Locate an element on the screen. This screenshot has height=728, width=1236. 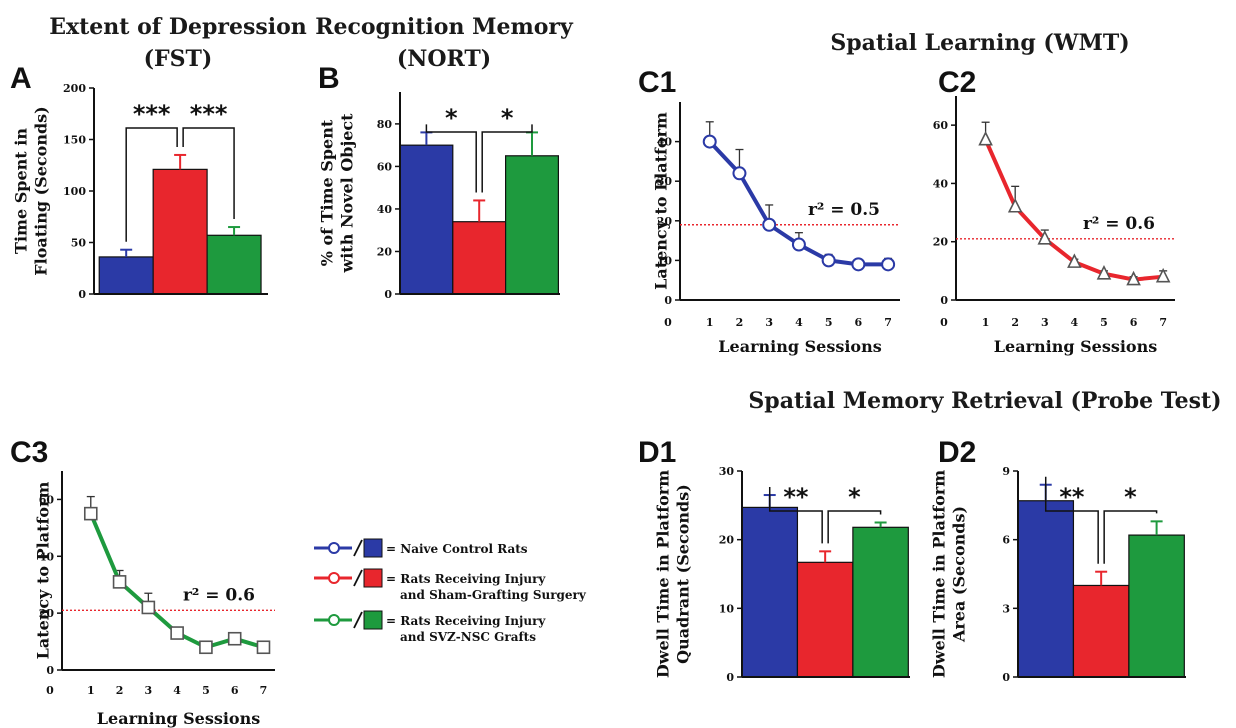
C3-y-tick-label: 40 is located at coordinates (47, 556).